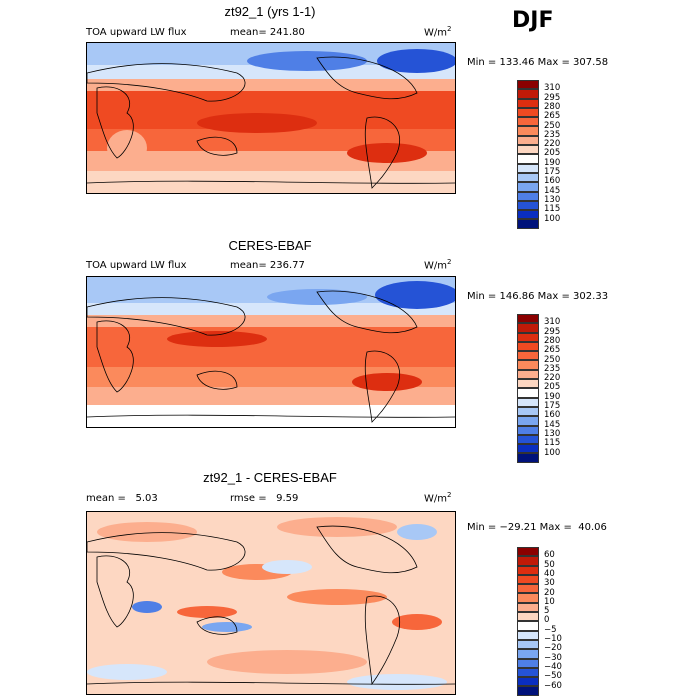 This screenshot has width=700, height=700. Describe the element at coordinates (547, 611) in the screenshot. I see `colorbar-tick-label: 5` at that location.